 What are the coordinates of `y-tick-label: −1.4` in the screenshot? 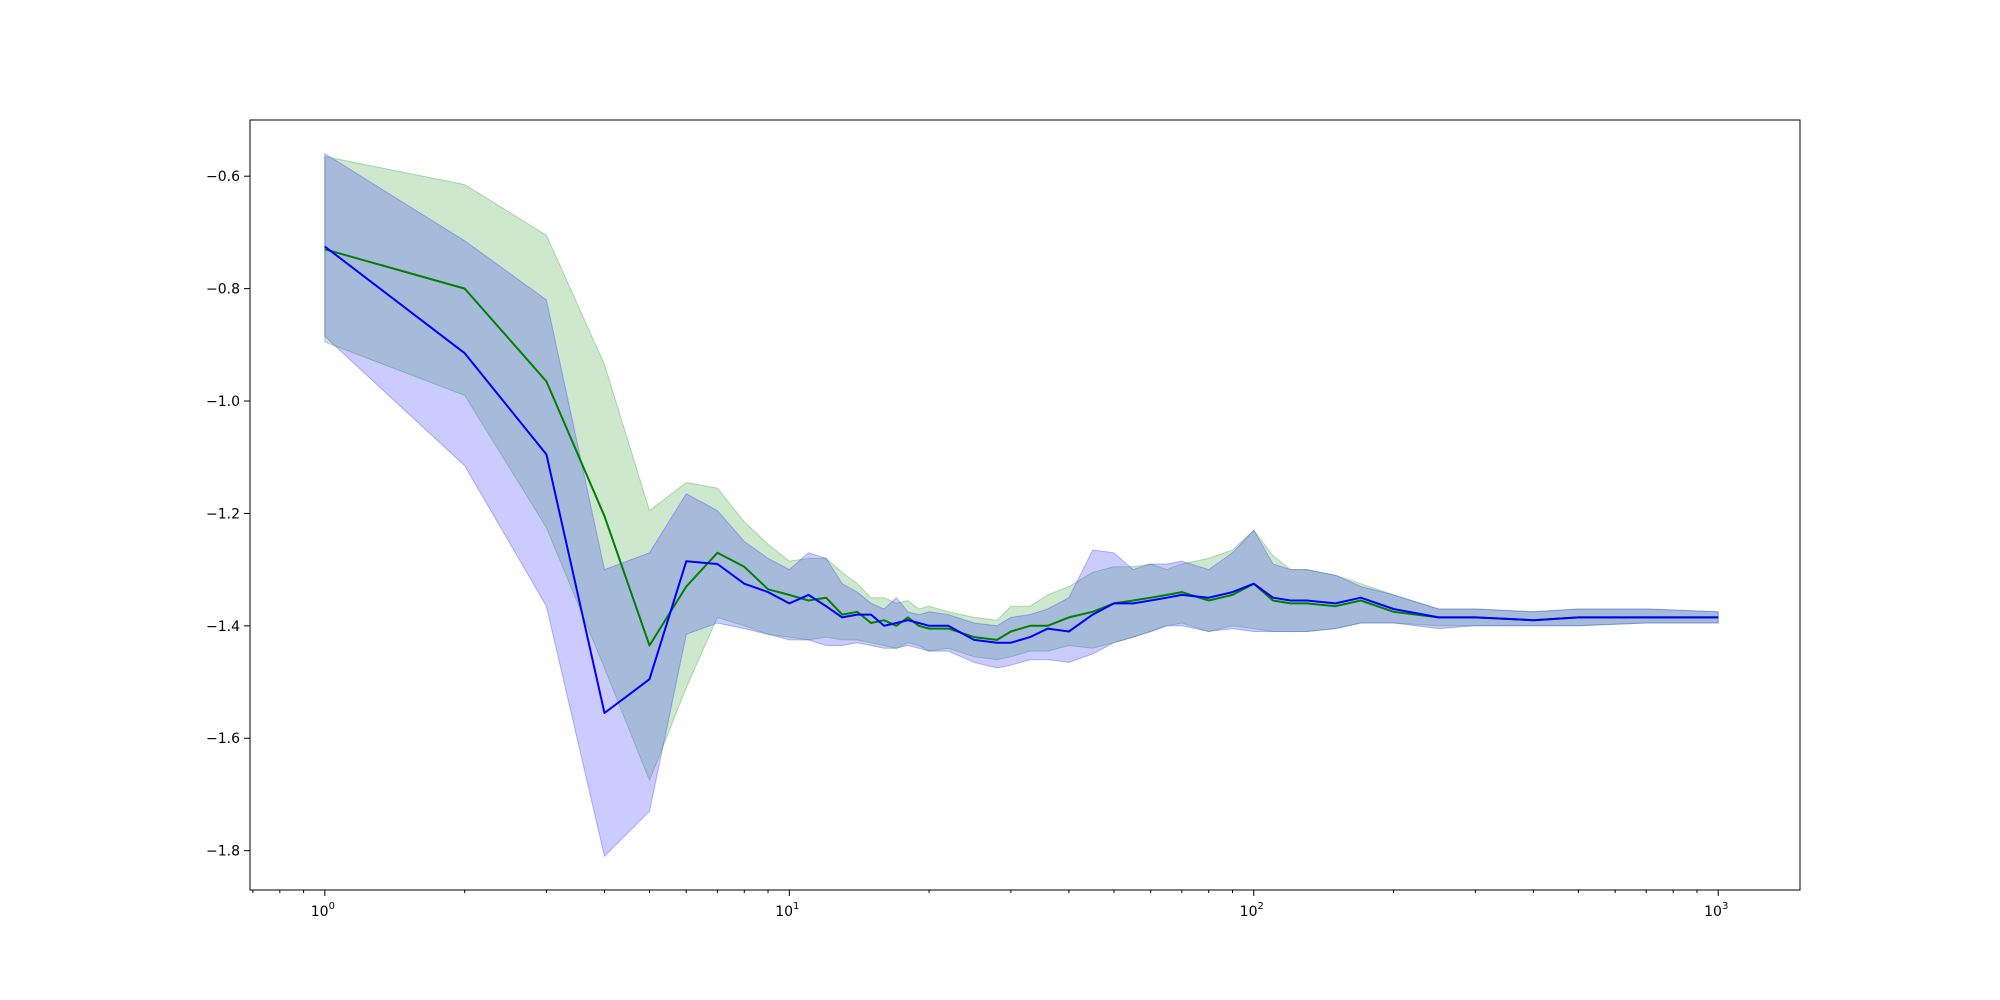 It's located at (223, 627).